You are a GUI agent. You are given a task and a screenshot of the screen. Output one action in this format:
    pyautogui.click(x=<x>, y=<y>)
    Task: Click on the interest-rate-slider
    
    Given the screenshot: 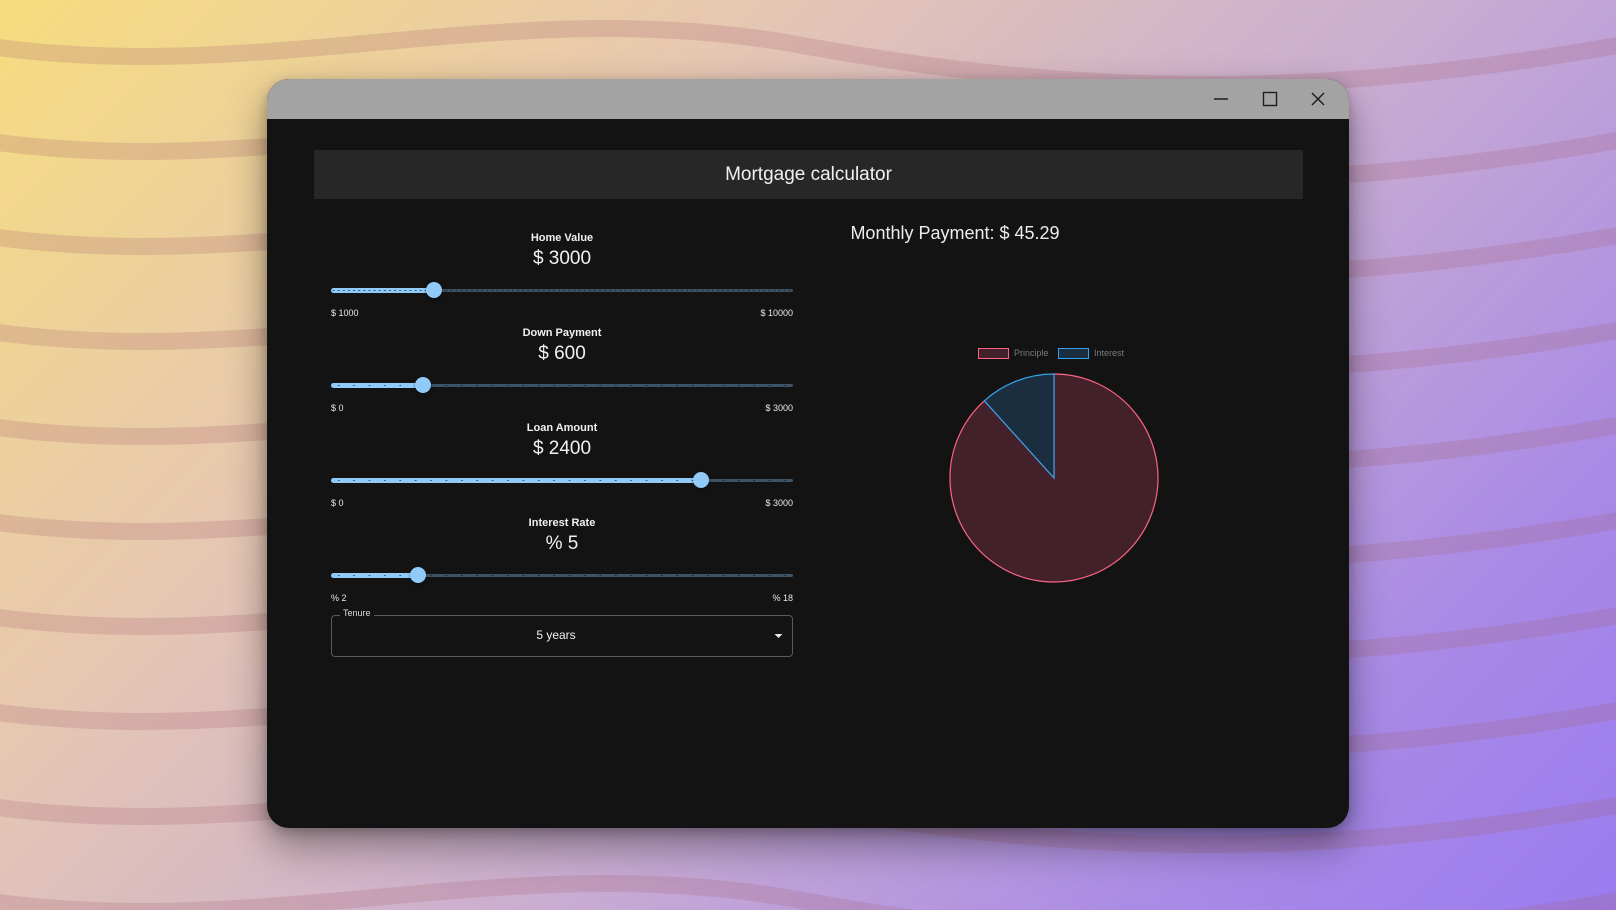 What is the action you would take?
    pyautogui.click(x=562, y=576)
    